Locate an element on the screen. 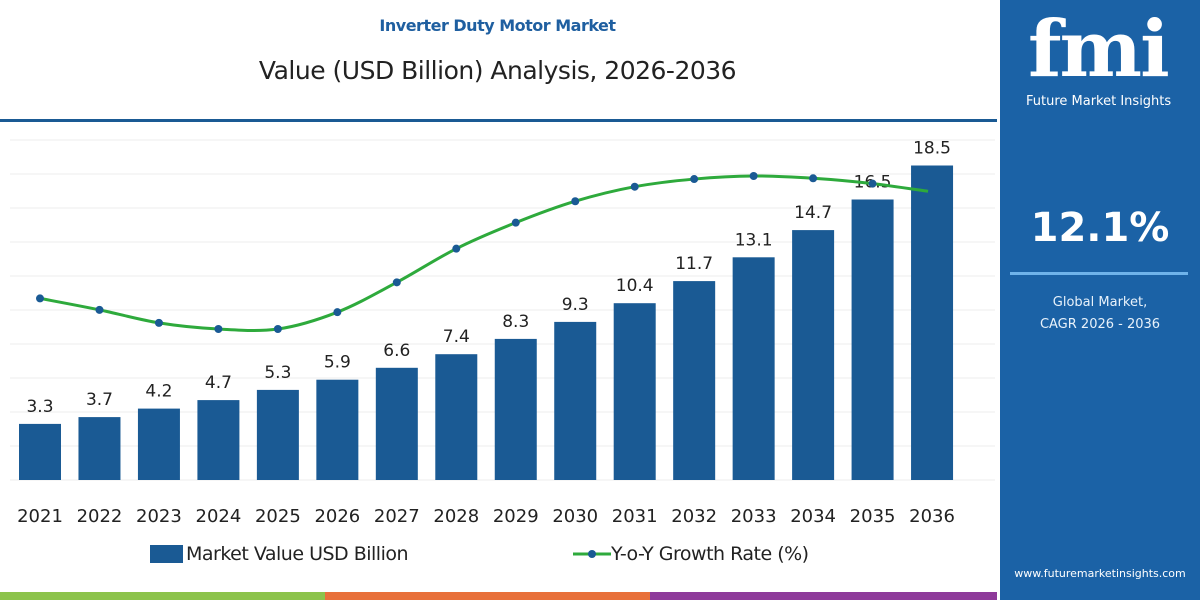  divider is located at coordinates (498, 120).